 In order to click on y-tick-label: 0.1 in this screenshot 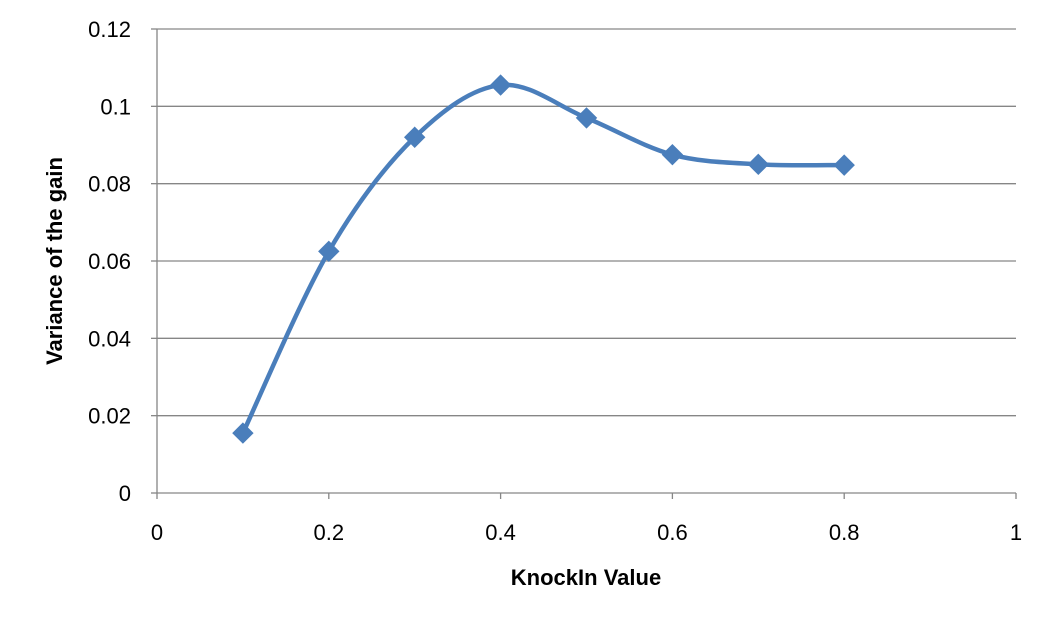, I will do `click(115, 106)`.